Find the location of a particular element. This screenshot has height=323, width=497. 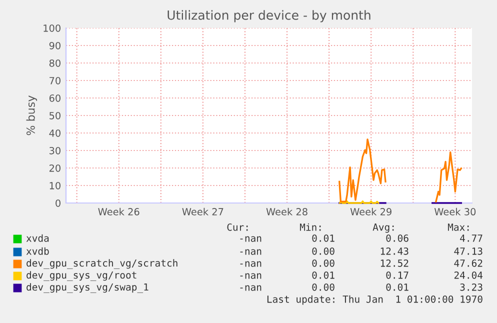

text: 3.23 is located at coordinates (471, 287).